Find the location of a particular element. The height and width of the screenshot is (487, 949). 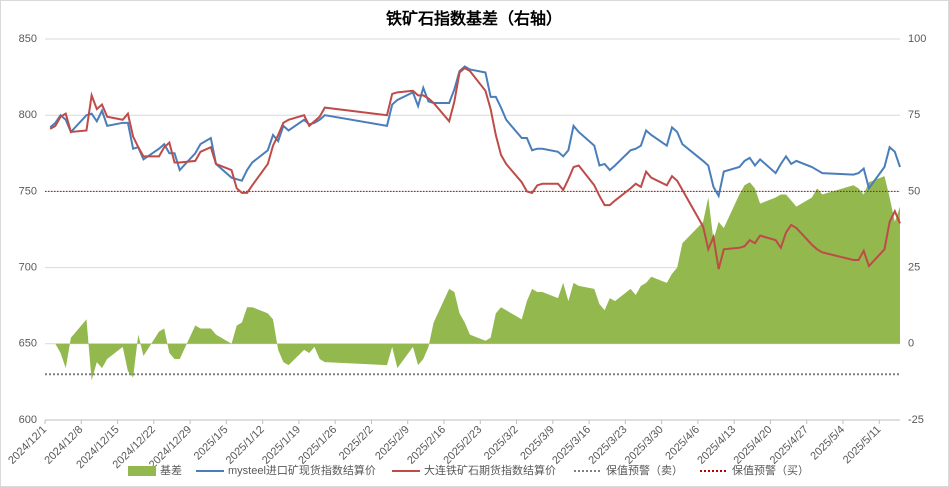

legend-item: 保值预警（卖） is located at coordinates (628, 470).